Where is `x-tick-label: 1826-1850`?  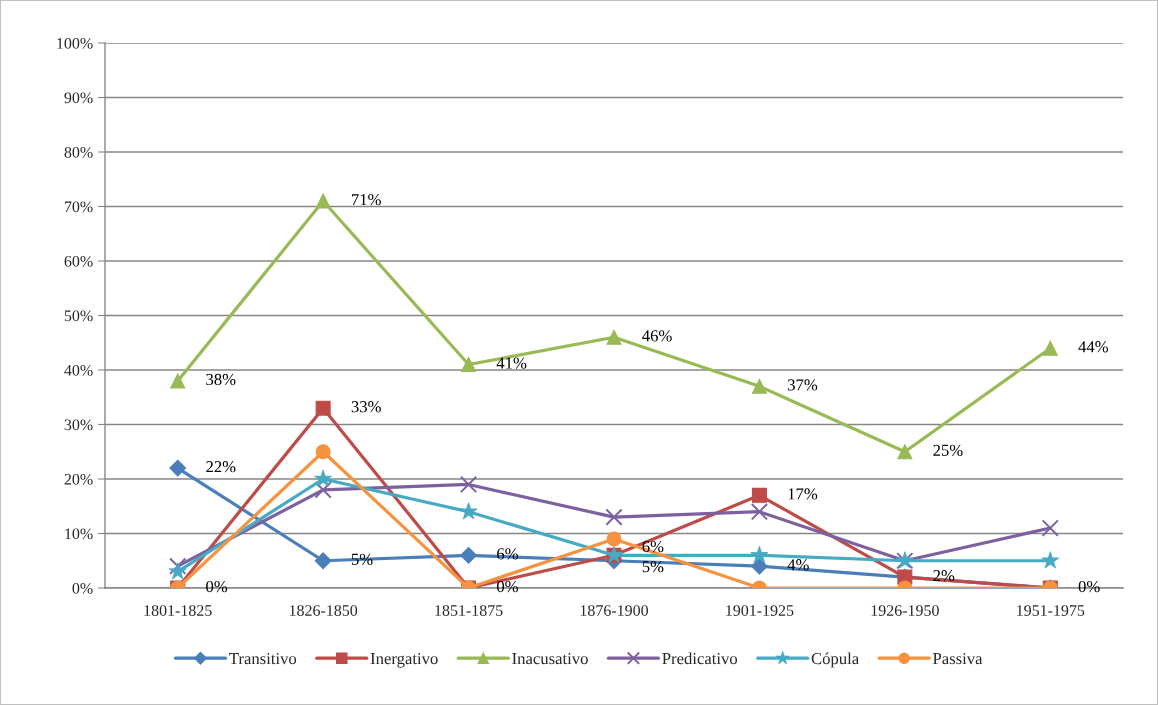 x-tick-label: 1826-1850 is located at coordinates (323, 610).